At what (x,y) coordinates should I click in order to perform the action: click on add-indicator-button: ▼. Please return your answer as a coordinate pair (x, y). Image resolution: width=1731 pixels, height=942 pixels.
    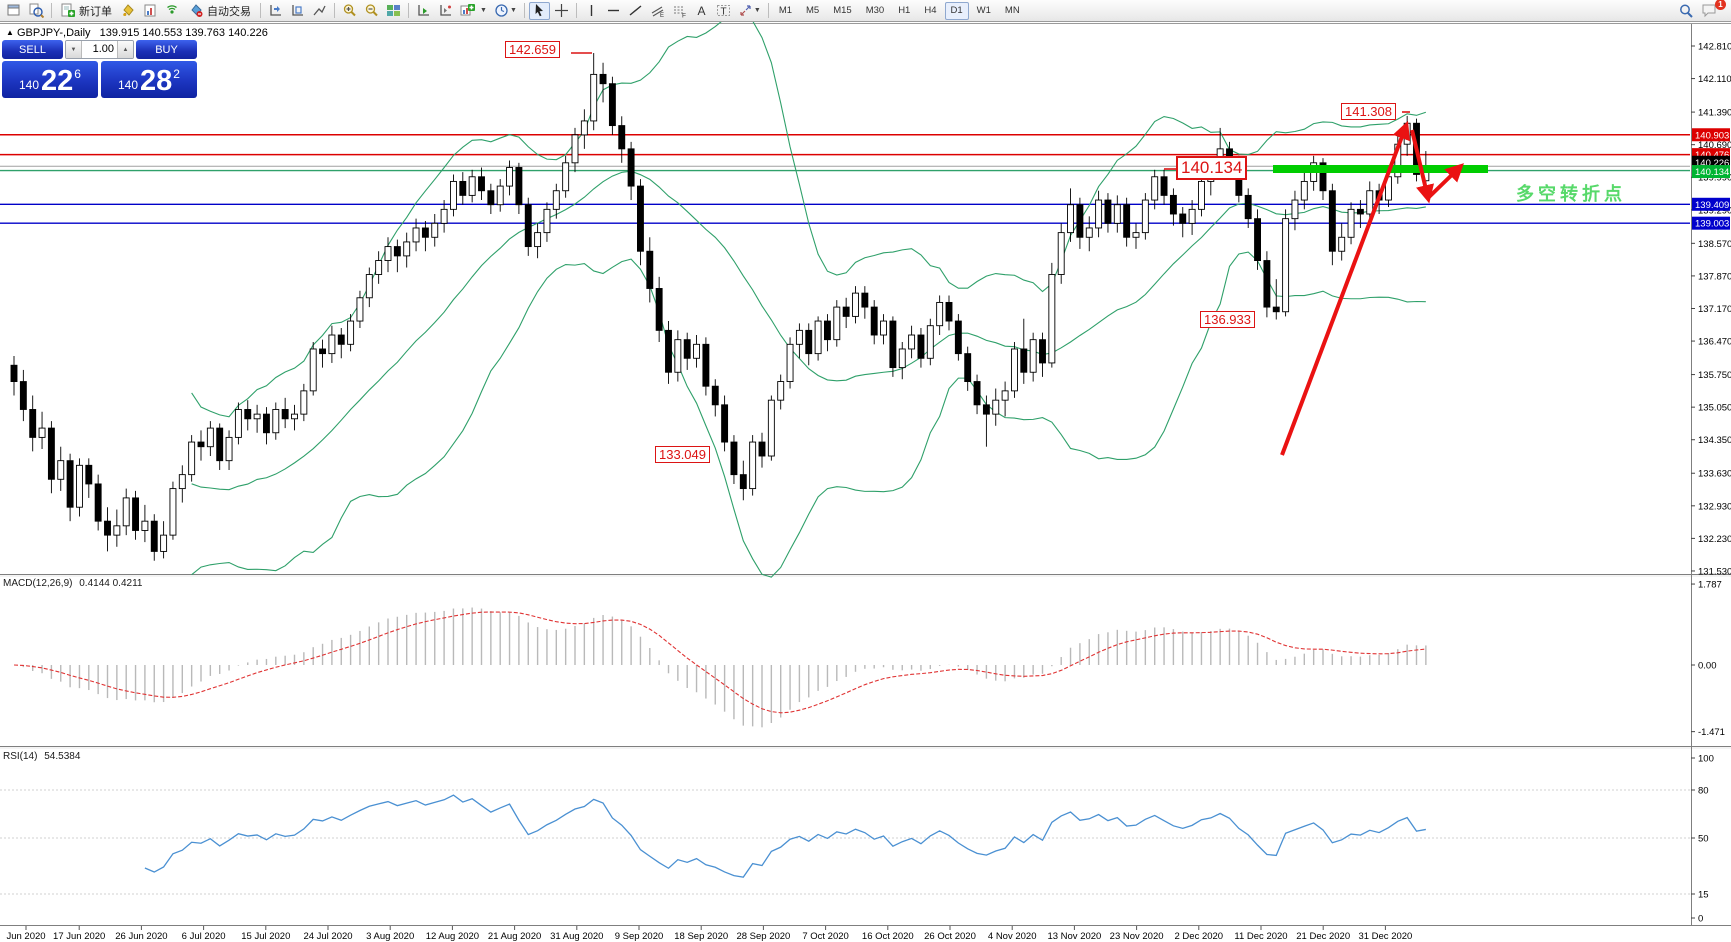
    Looking at the image, I should click on (473, 11).